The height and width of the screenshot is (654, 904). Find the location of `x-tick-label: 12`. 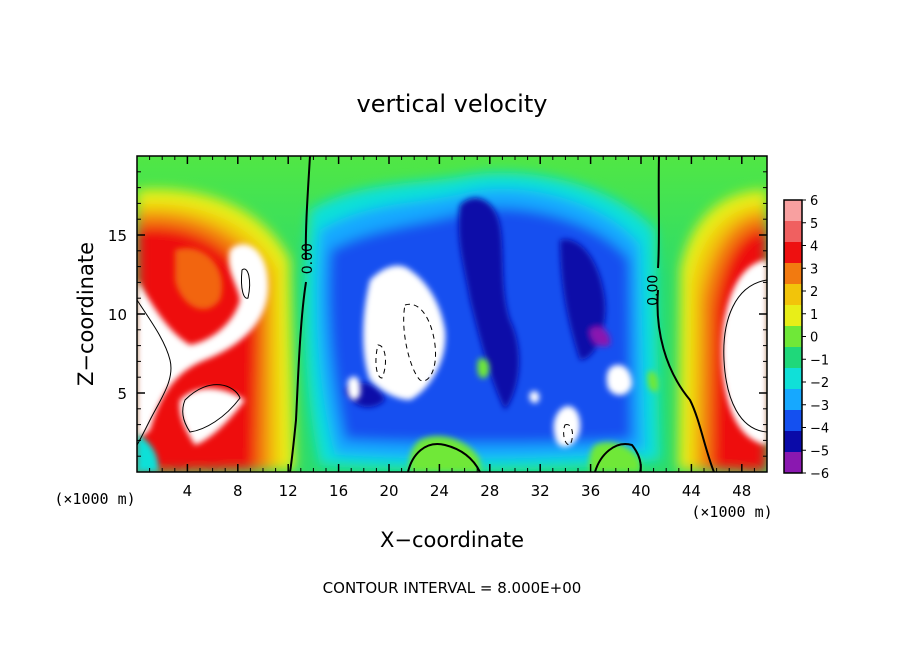

x-tick-label: 12 is located at coordinates (288, 491).